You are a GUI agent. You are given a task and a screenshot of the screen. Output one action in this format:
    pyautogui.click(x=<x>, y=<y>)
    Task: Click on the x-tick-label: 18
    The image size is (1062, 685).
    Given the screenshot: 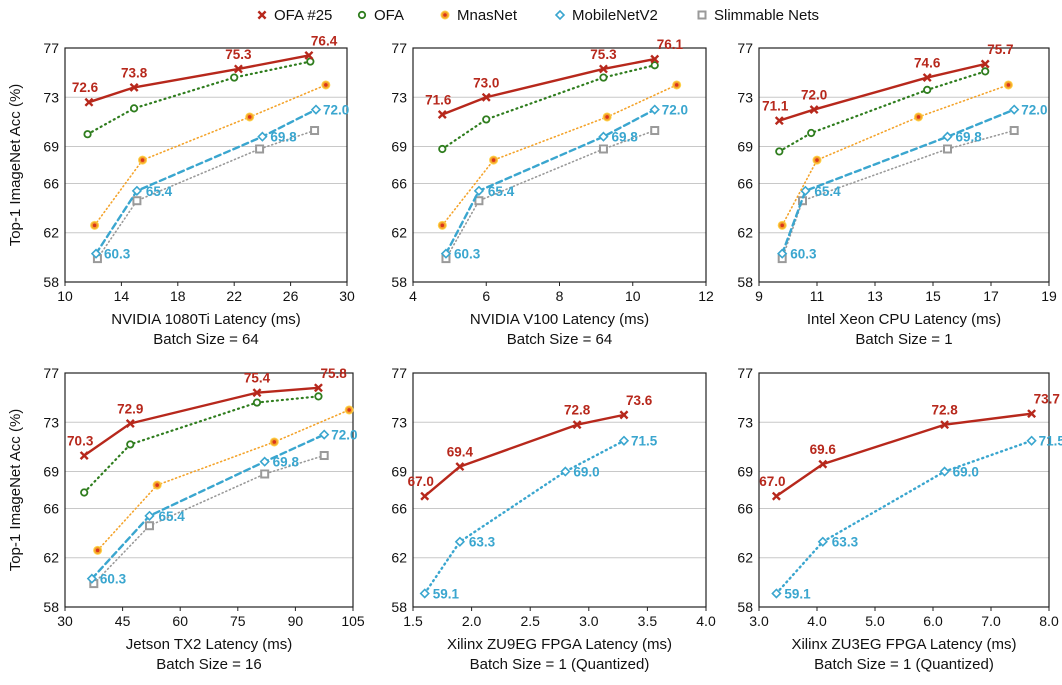 What is the action you would take?
    pyautogui.click(x=178, y=296)
    